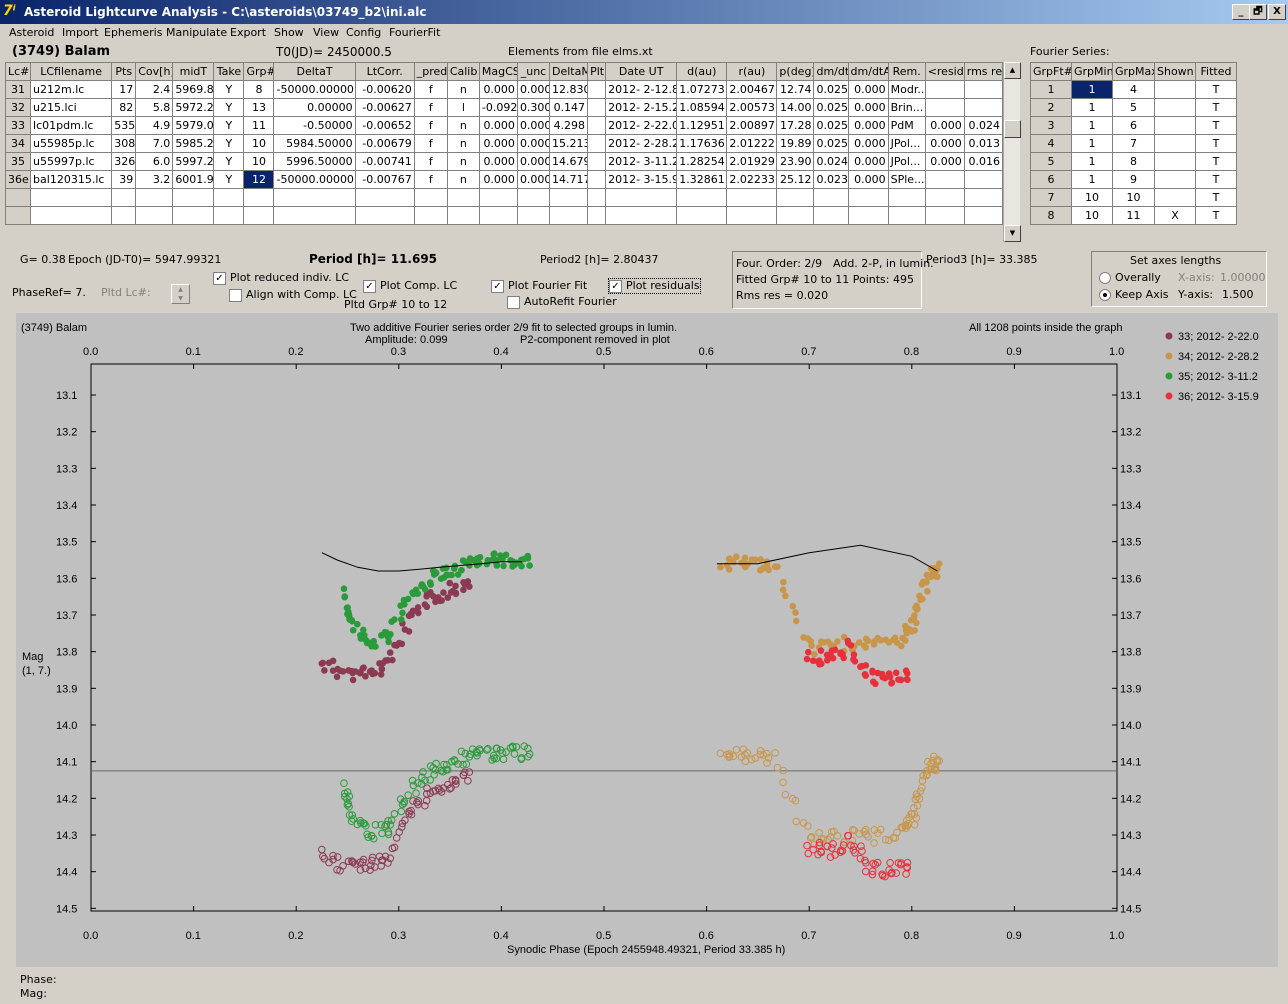 This screenshot has height=1004, width=1288. I want to click on table-cell: 5.8, so click(154, 107).